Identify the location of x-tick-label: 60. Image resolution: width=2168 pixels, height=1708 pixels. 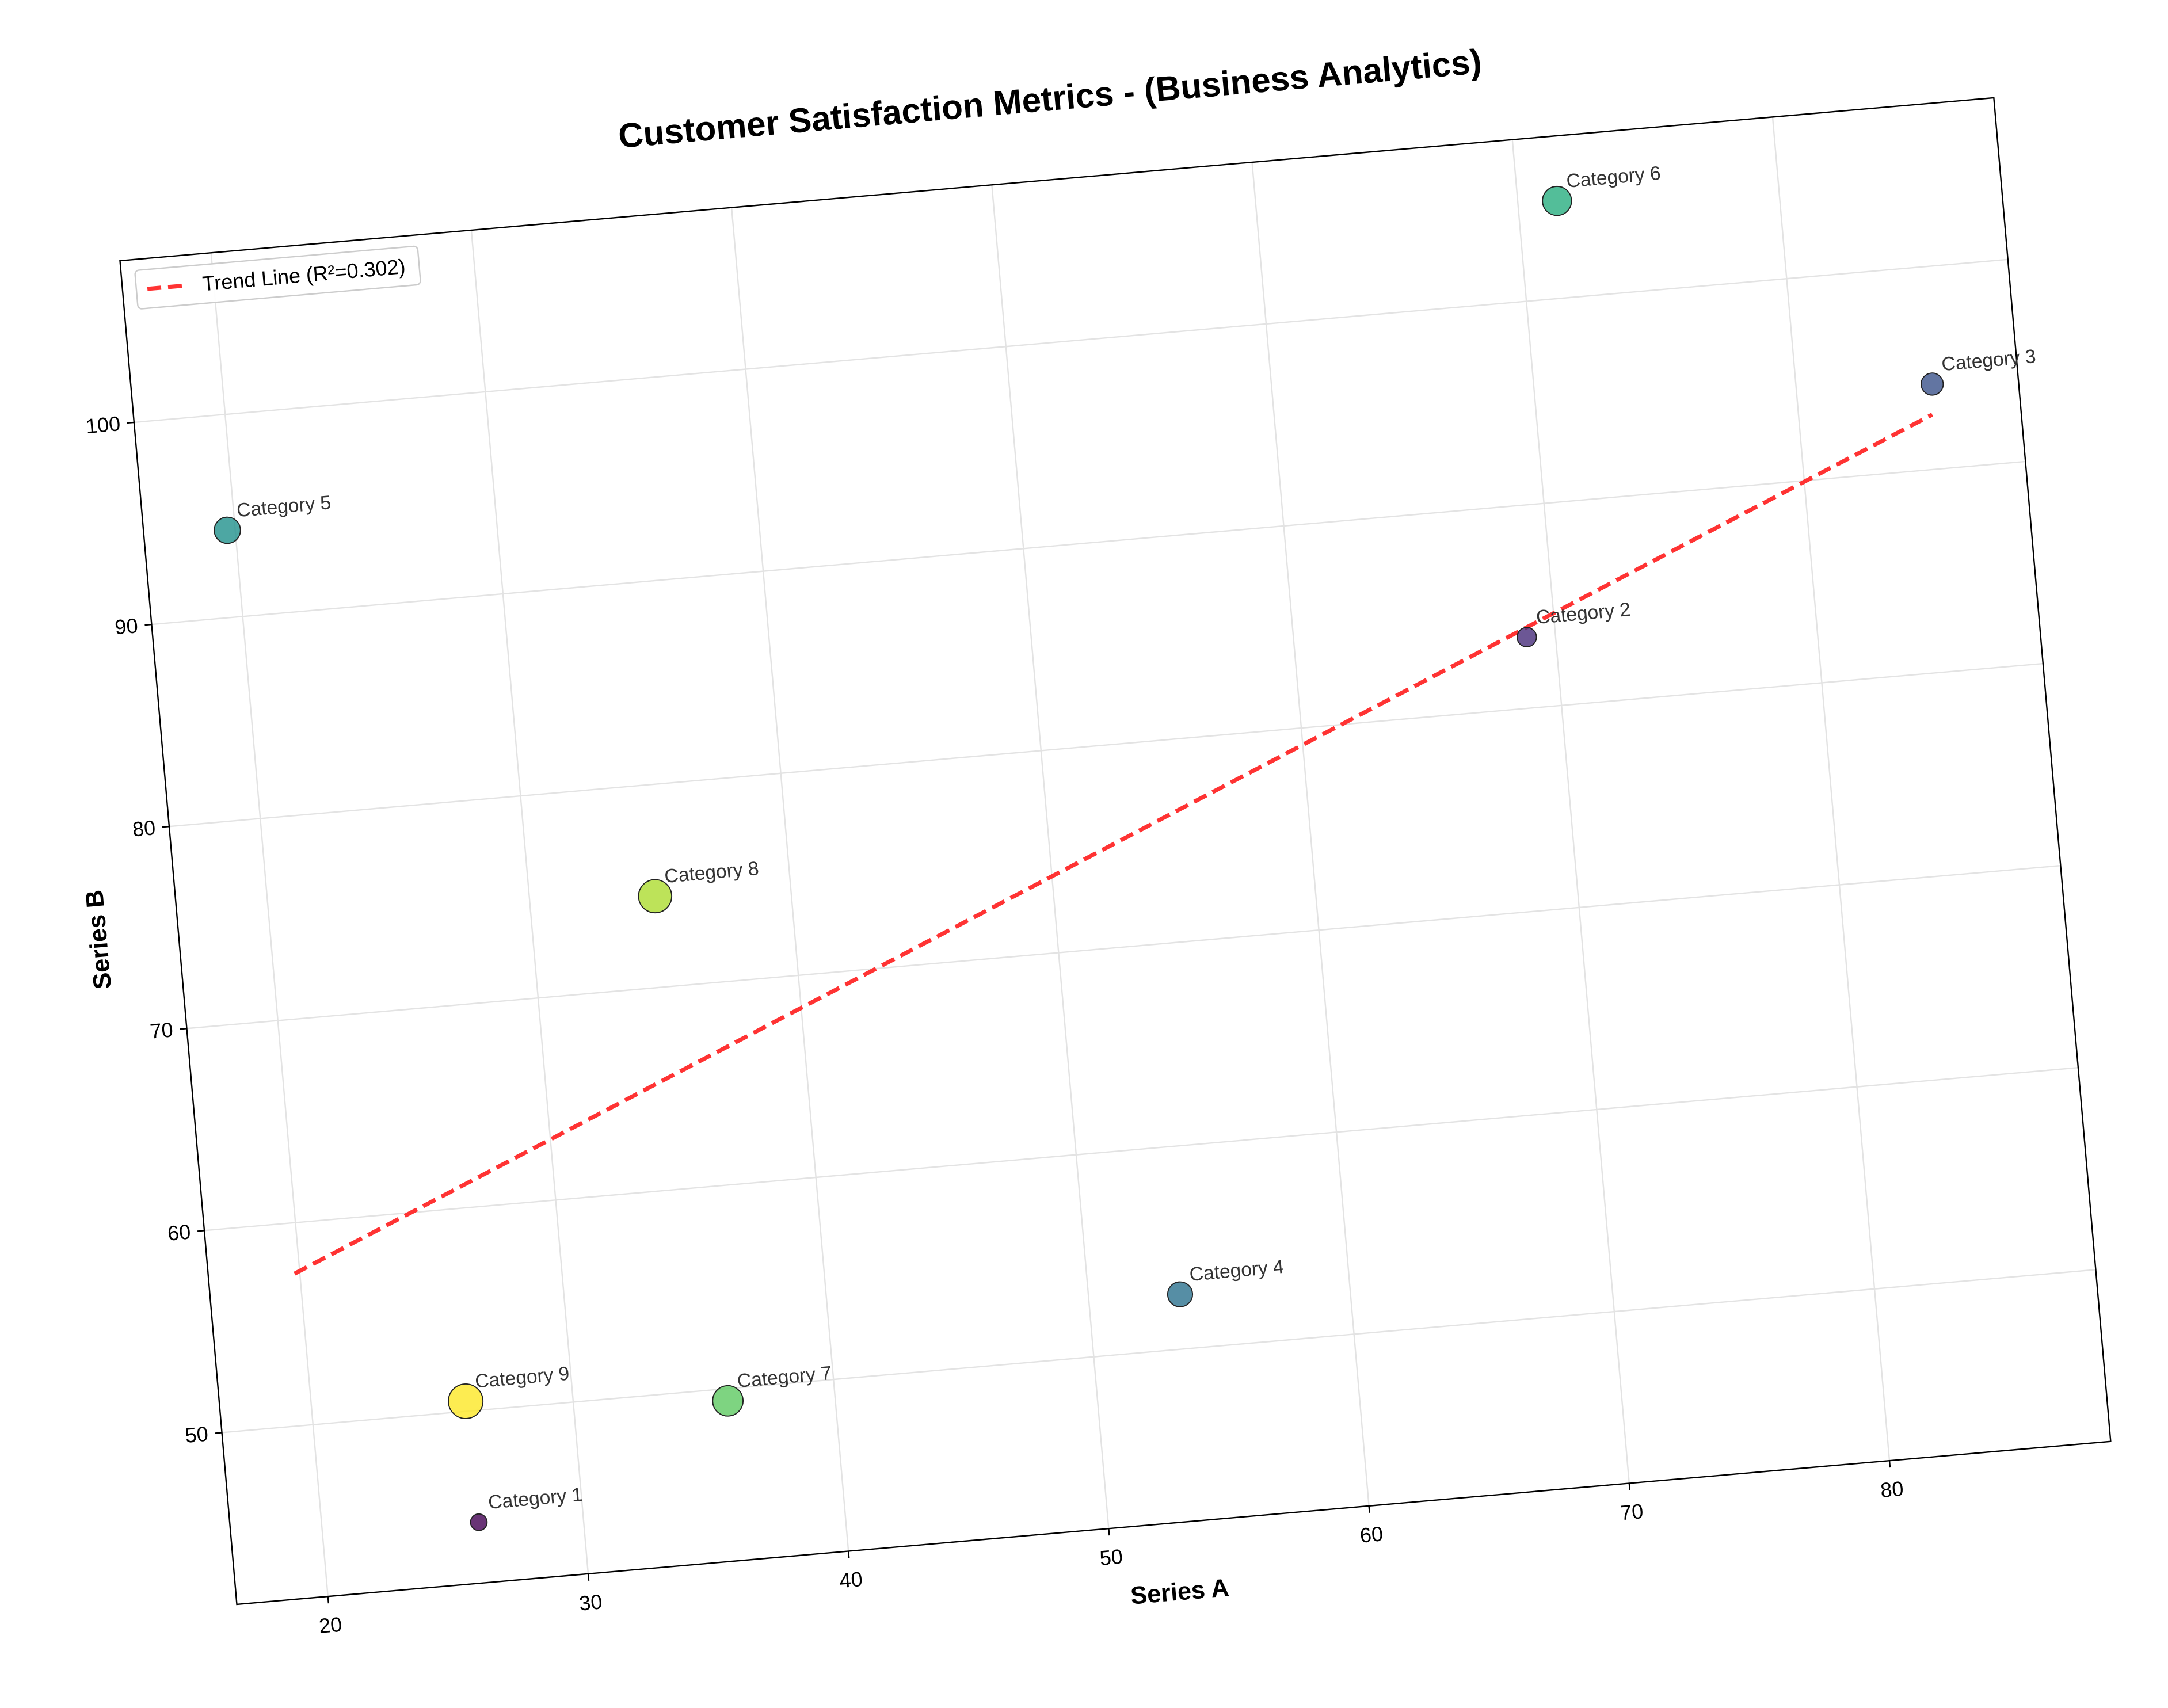
(1371, 1534).